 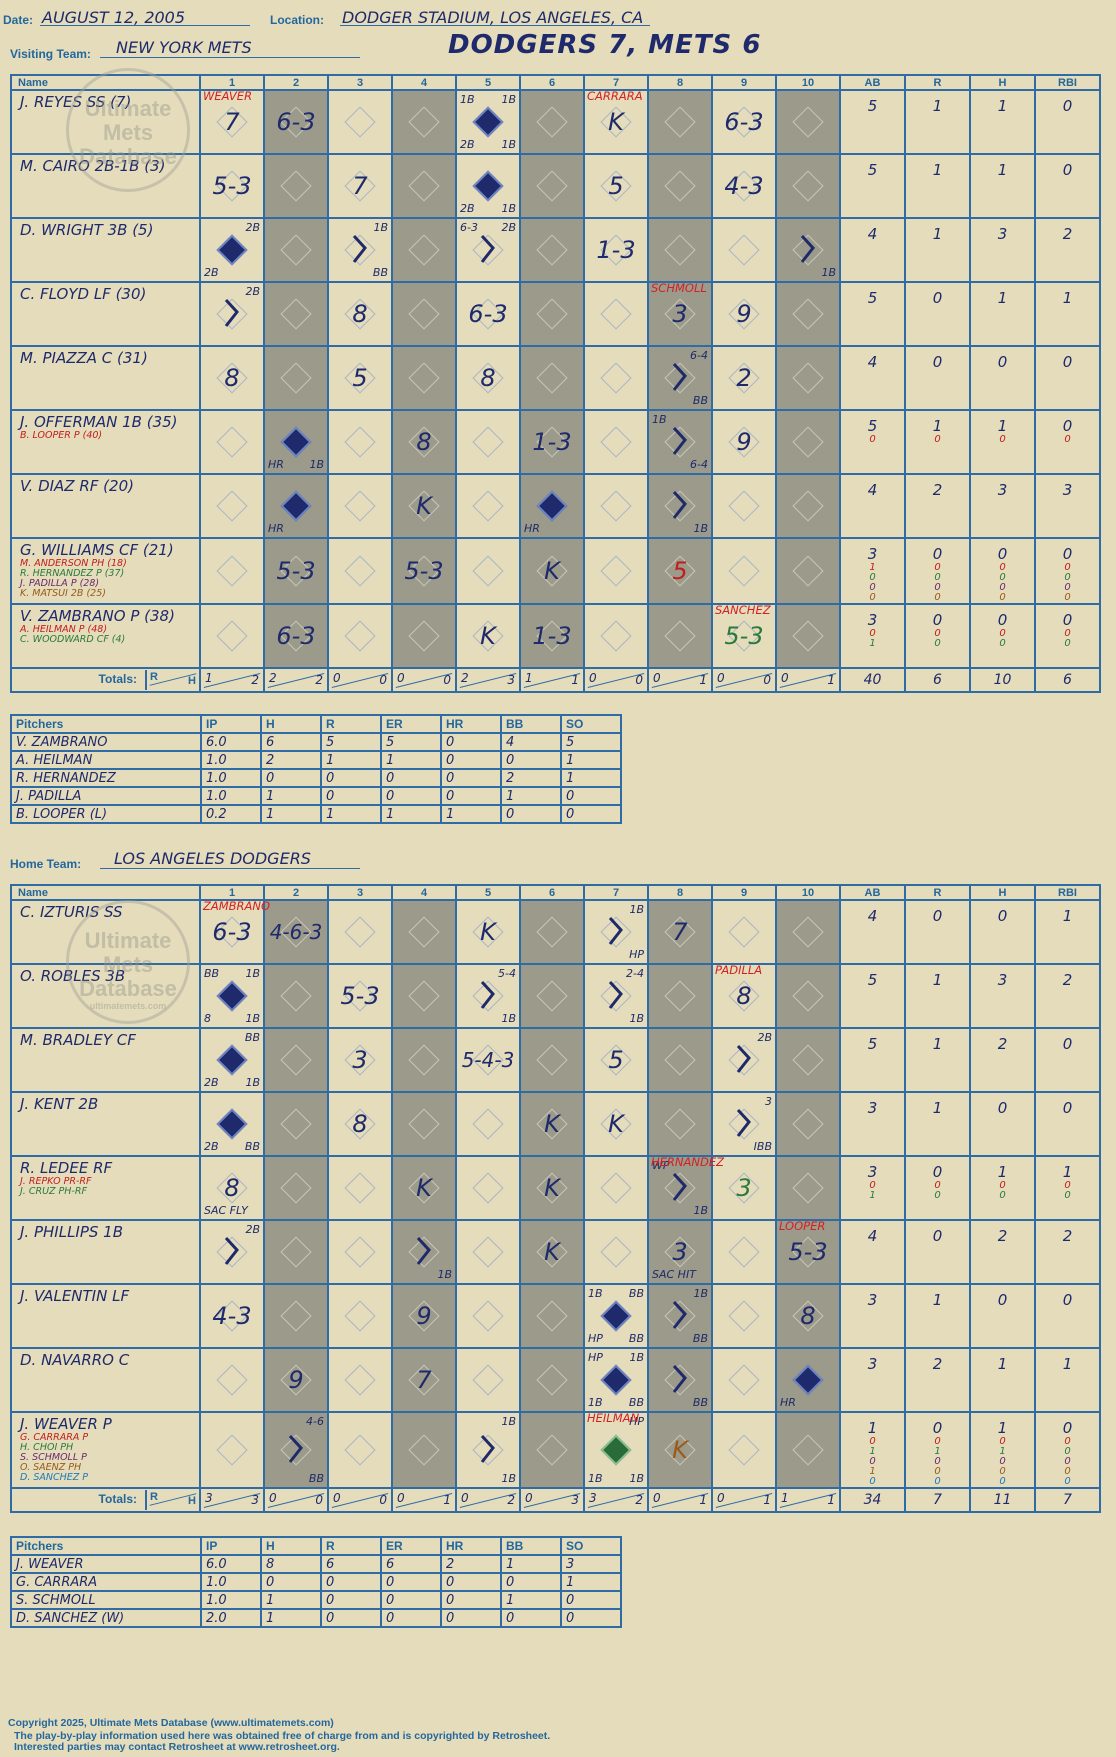 What do you see at coordinates (316, 778) in the screenshot?
I see `pitcher-row: R. HERNANDEZ 1.0 0 0 0 0 2 1` at bounding box center [316, 778].